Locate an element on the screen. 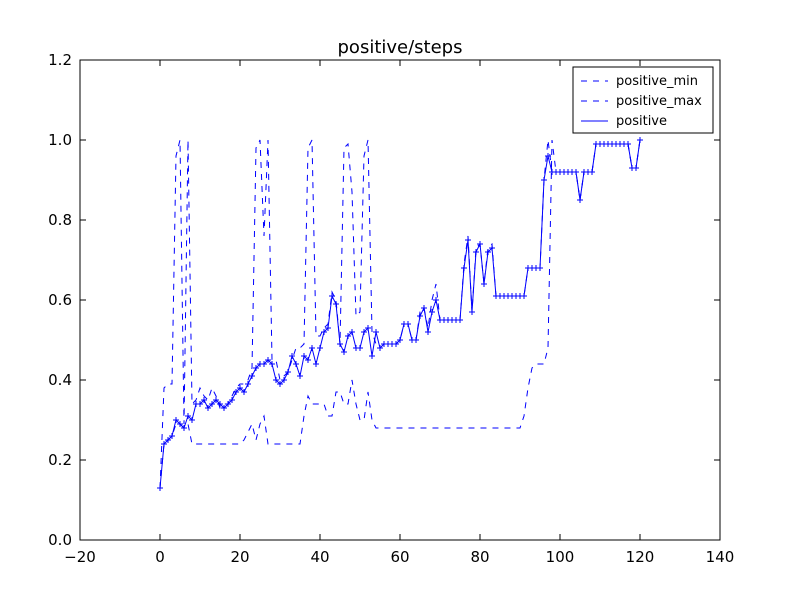 The width and height of the screenshot is (800, 600). x-tick-label: 140 is located at coordinates (720, 557).